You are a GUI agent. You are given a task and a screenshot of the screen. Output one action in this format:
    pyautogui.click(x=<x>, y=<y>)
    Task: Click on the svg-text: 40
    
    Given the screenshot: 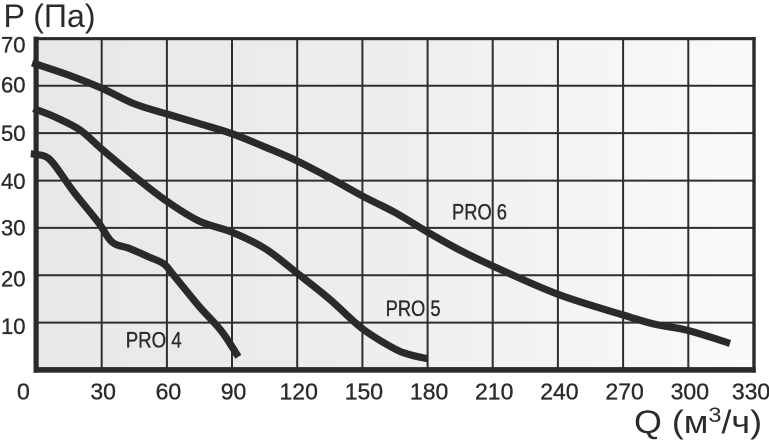 What is the action you would take?
    pyautogui.click(x=13, y=181)
    